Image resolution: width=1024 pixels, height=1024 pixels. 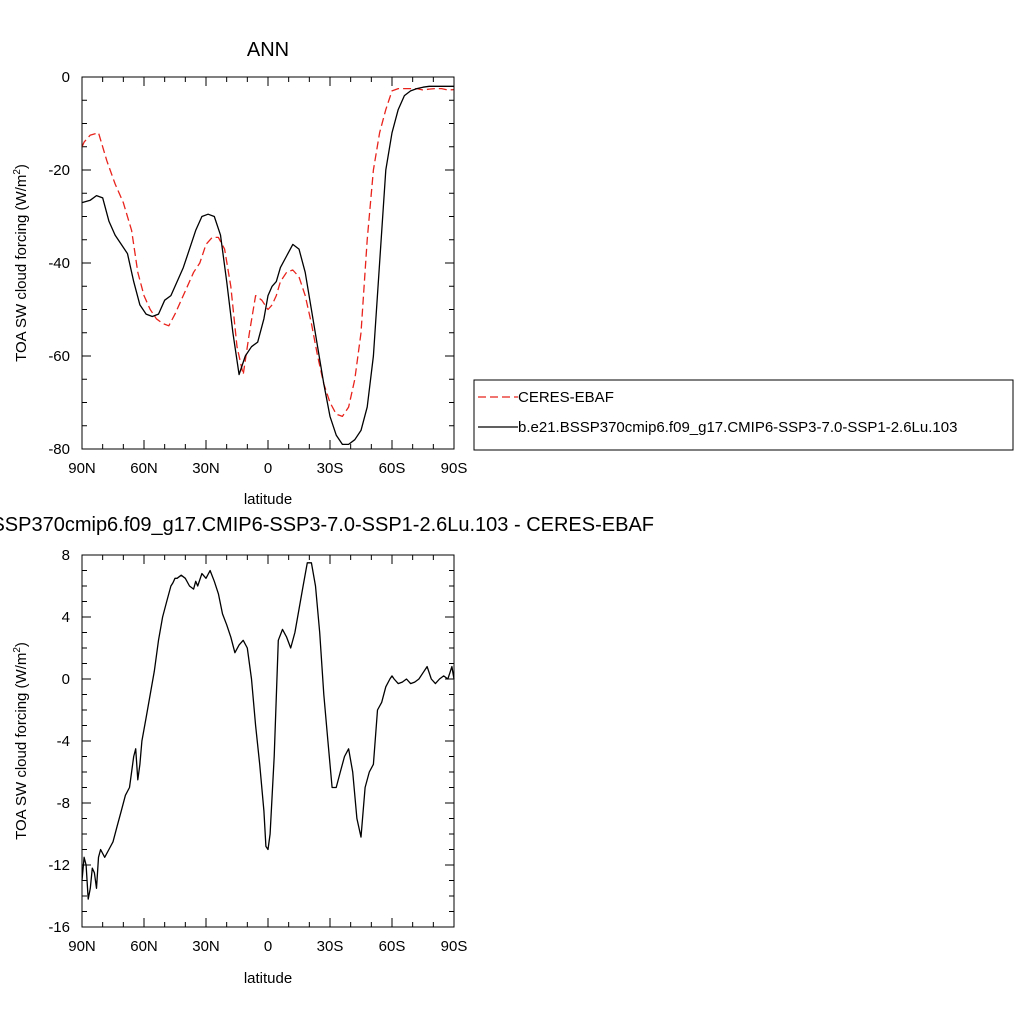 What do you see at coordinates (59, 170) in the screenshot?
I see `y-tick-label: -20` at bounding box center [59, 170].